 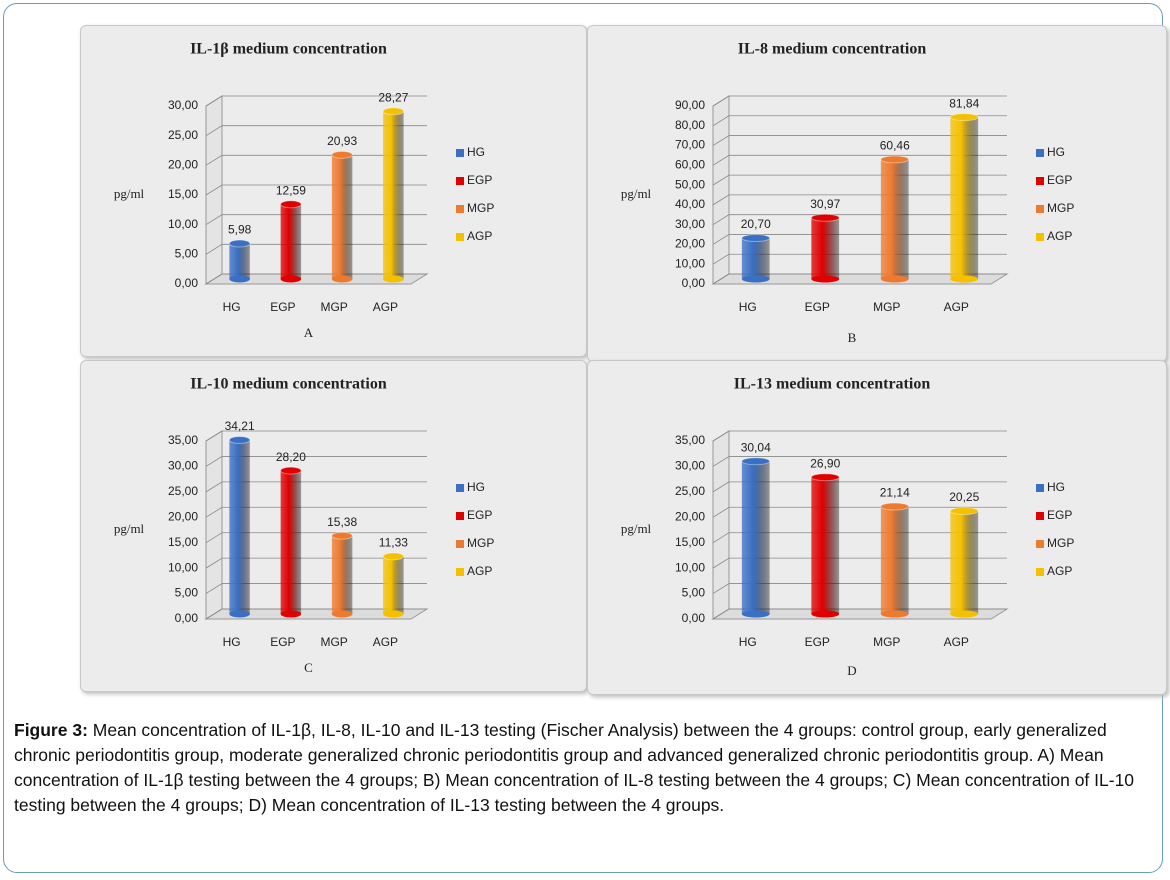 I want to click on value-label: 30,04, so click(x=756, y=447).